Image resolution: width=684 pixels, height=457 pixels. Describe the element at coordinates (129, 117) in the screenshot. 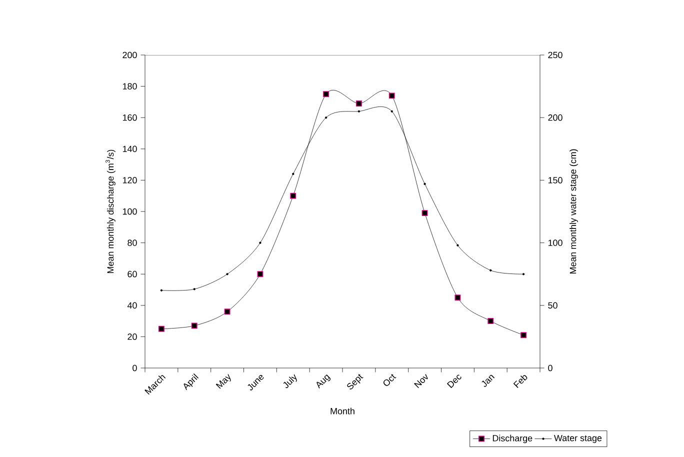

I see `y-tick-label: 160` at that location.